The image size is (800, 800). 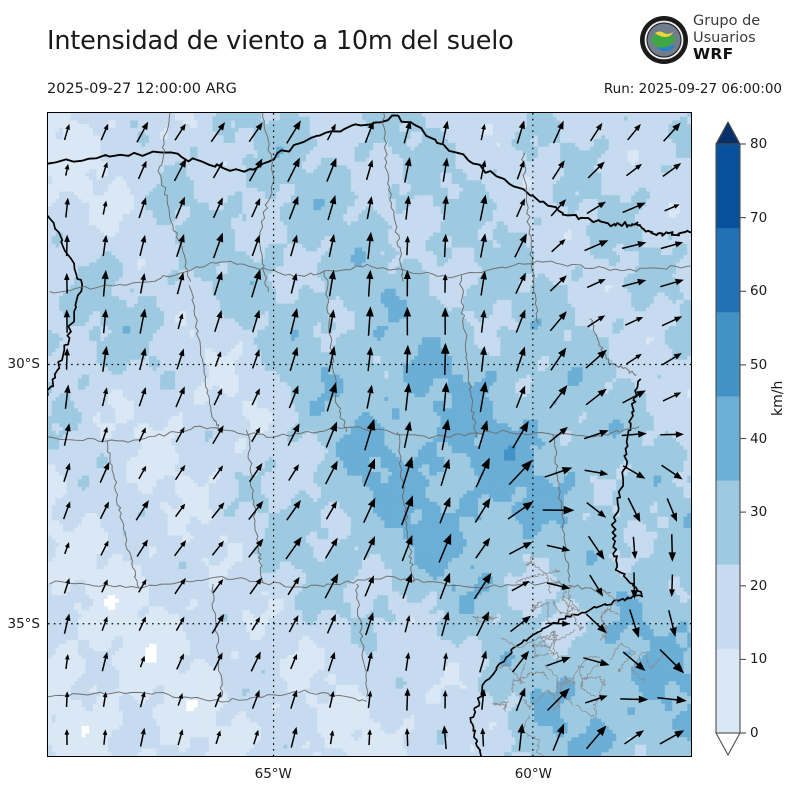 I want to click on lat-tick-label-0: 30°S, so click(x=20, y=364).